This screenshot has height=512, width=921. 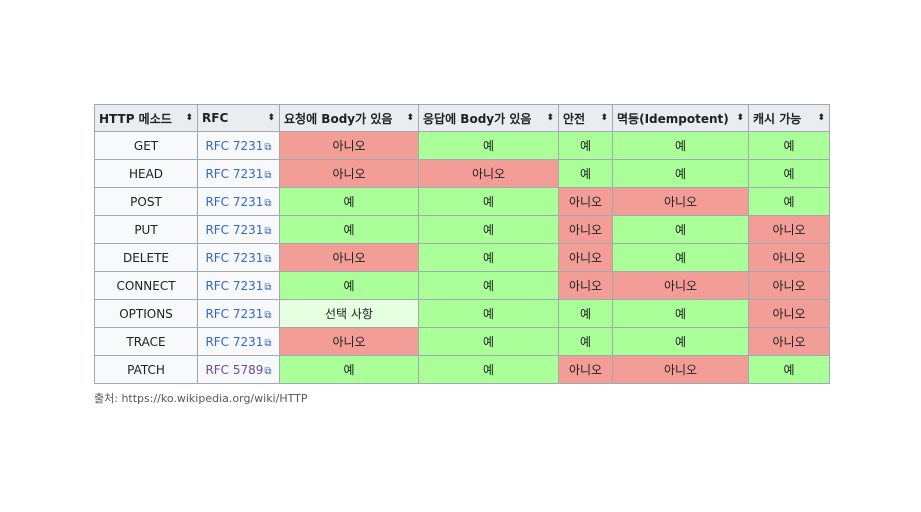 I want to click on table-row: CONNECT RFC 7231⧉ 예 예 아니오 아니오 아니오, so click(x=462, y=285).